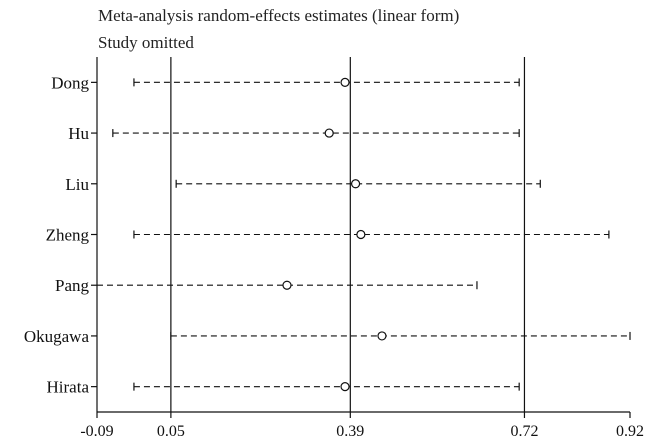  I want to click on x-tick-label: 0.92, so click(630, 431).